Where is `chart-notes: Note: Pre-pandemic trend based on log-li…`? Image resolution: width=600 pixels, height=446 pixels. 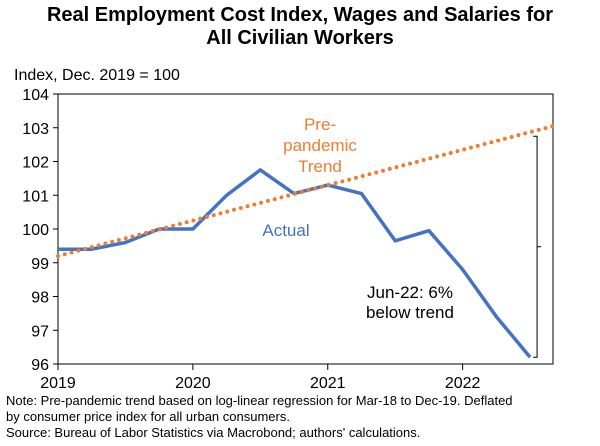
chart-notes: Note: Pre-pandemic trend based on log-li… is located at coordinates (259, 417).